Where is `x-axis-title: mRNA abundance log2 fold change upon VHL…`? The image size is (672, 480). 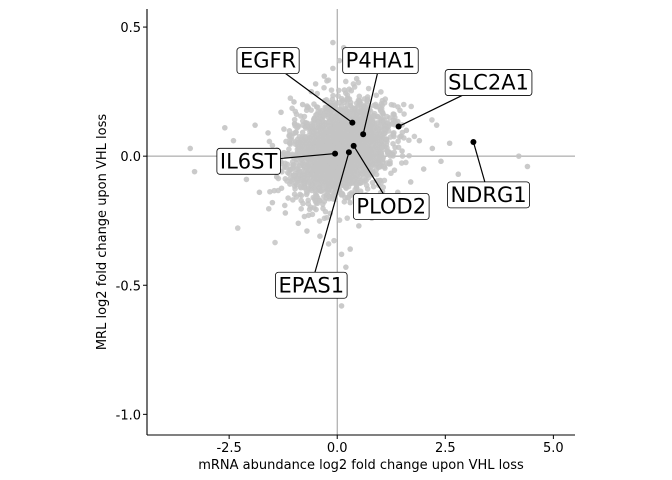
x-axis-title: mRNA abundance log2 fold change upon VHL… is located at coordinates (361, 465).